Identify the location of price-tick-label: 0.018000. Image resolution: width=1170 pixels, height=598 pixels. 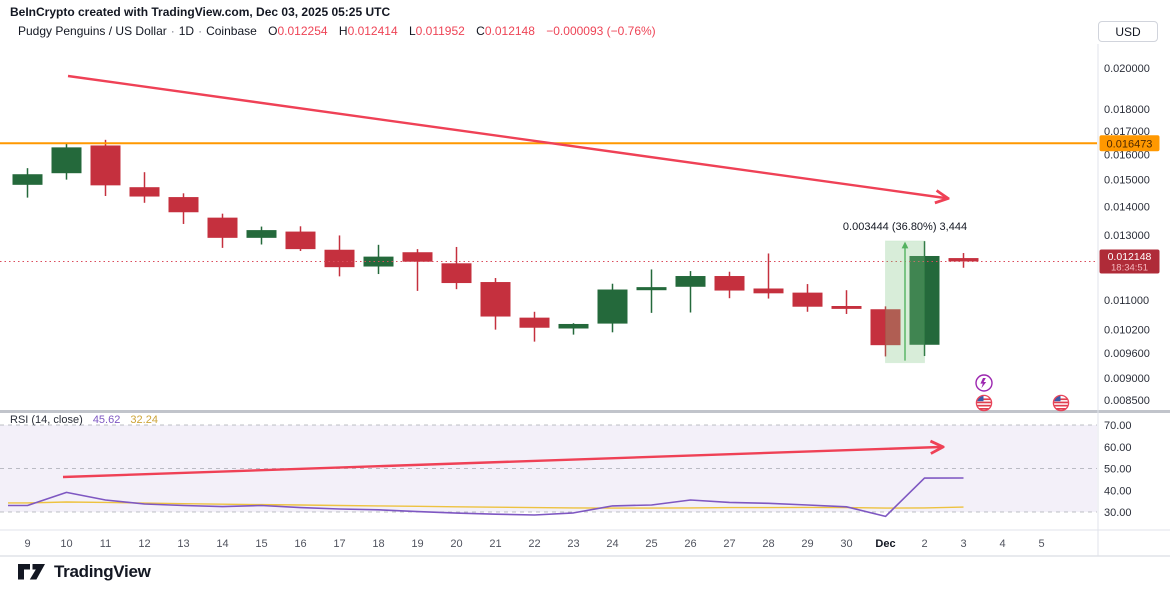
(1127, 110).